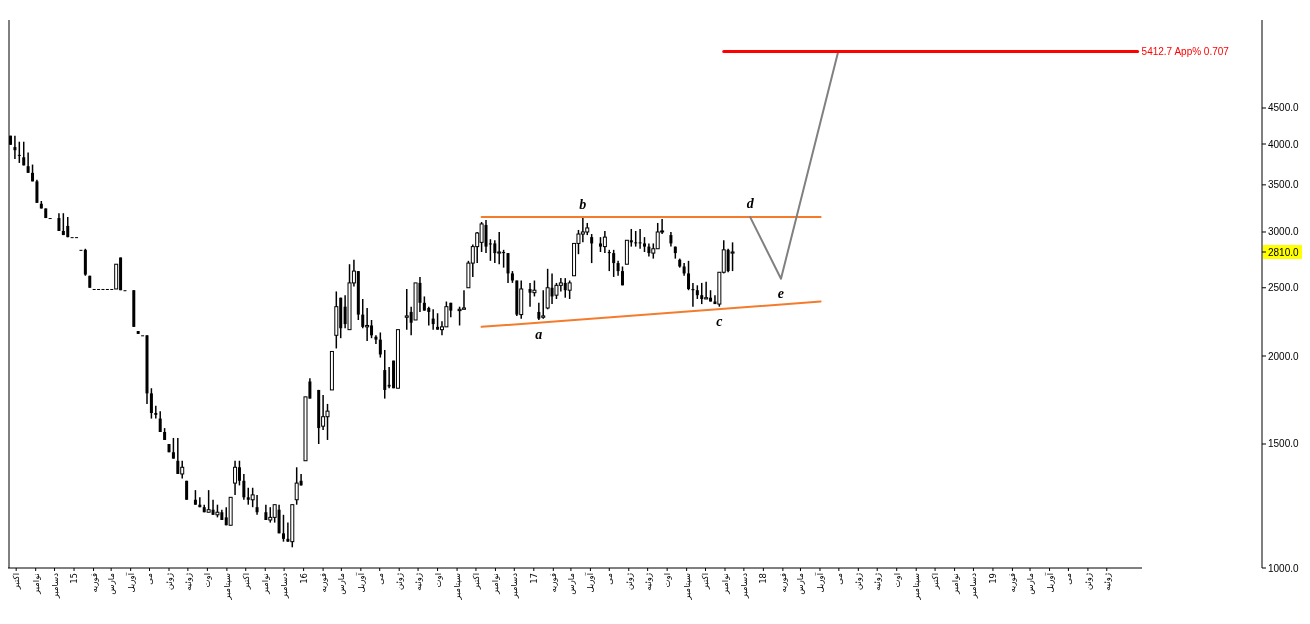 This screenshot has height=624, width=1310. What do you see at coordinates (1185, 52) in the screenshot?
I see `series-label: 5412.7 App% 0.707` at bounding box center [1185, 52].